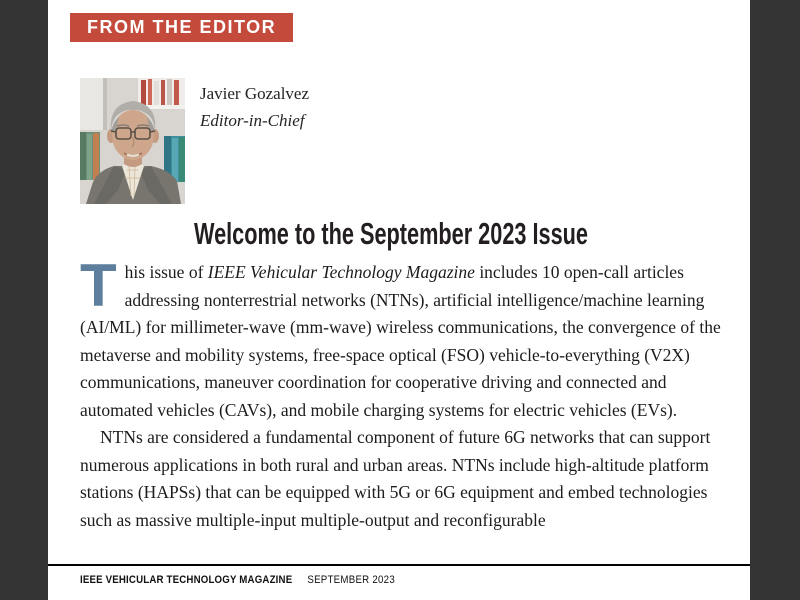 This screenshot has width=800, height=600. I want to click on article-headline: Welcome to the September 2023 Issue, so click(391, 233).